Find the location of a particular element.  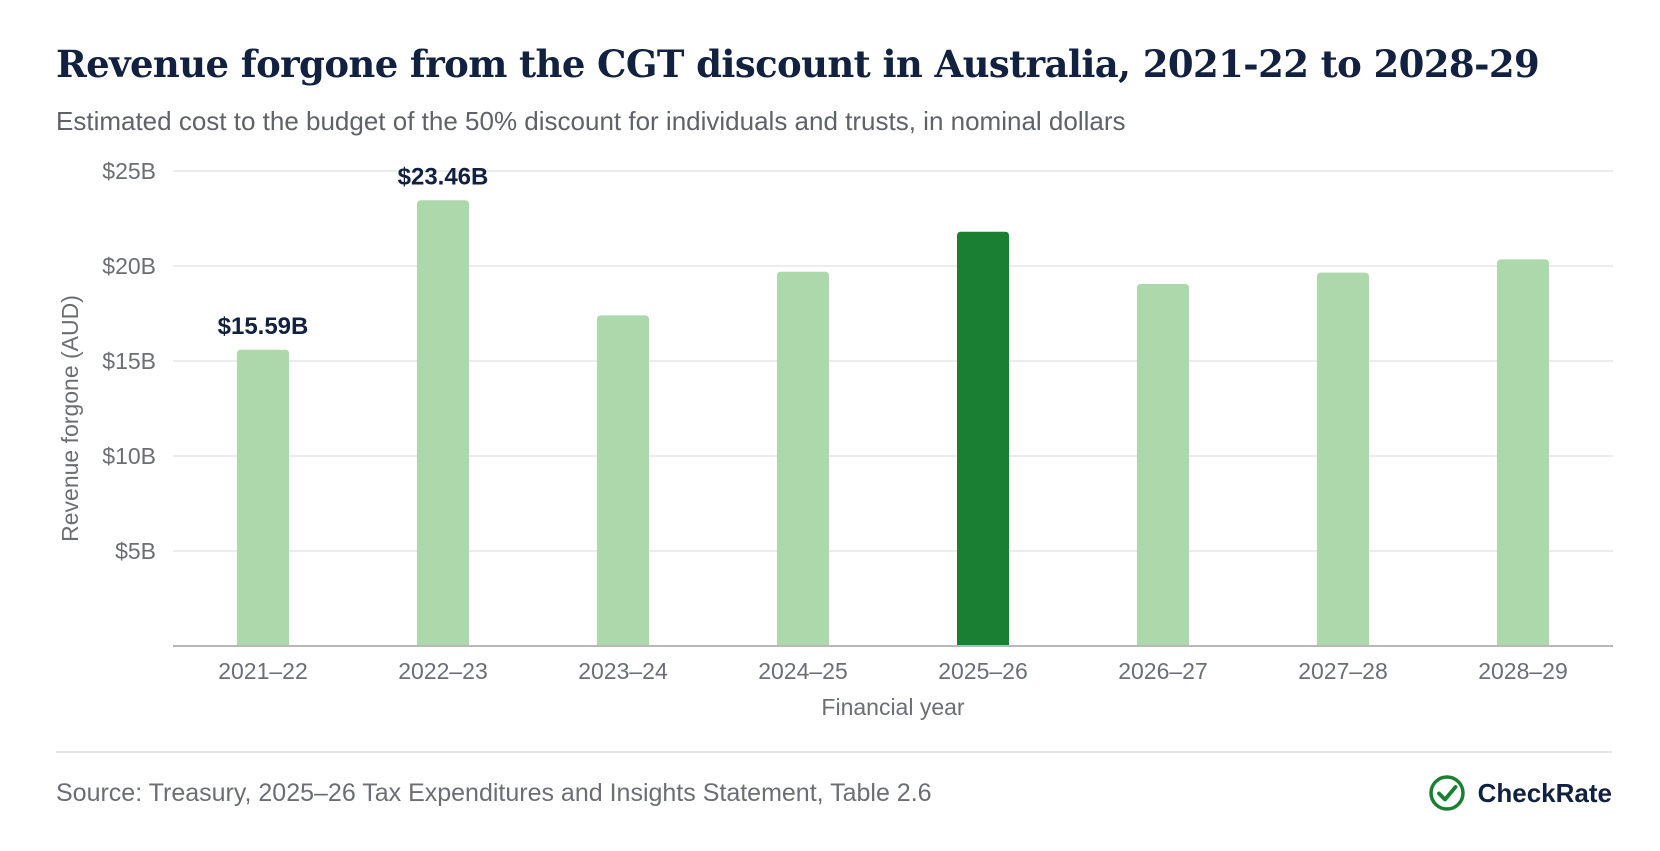

data-label: $23.46B is located at coordinates (443, 176).